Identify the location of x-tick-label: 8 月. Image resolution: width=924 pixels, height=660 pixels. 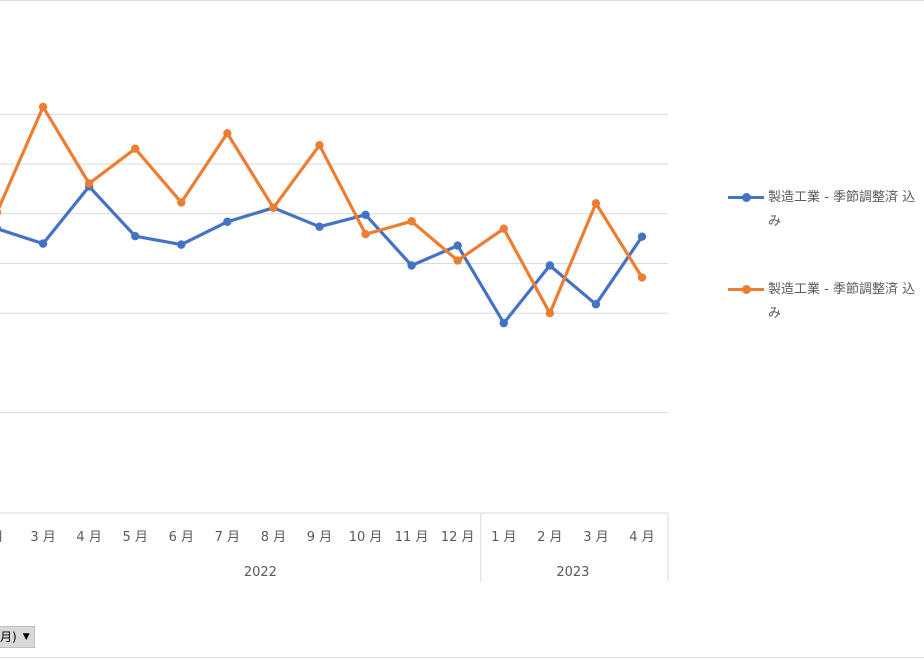
(273, 537).